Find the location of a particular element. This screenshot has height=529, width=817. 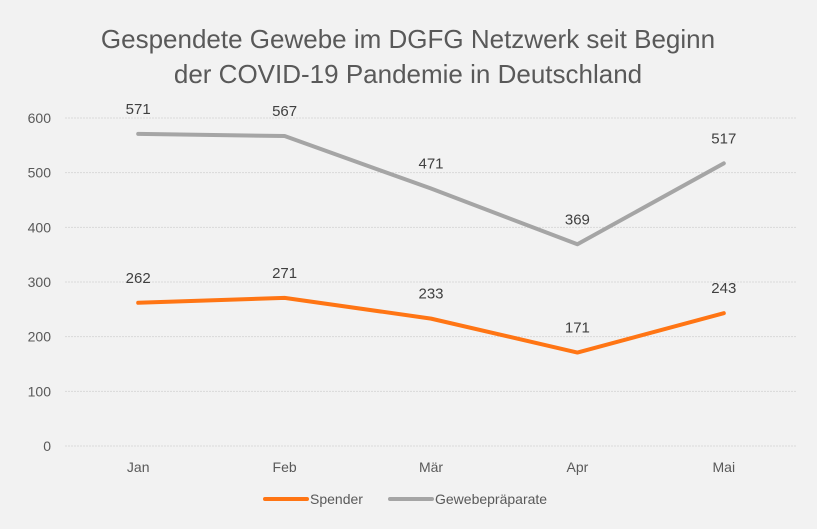

data-label: 262 is located at coordinates (138, 278).